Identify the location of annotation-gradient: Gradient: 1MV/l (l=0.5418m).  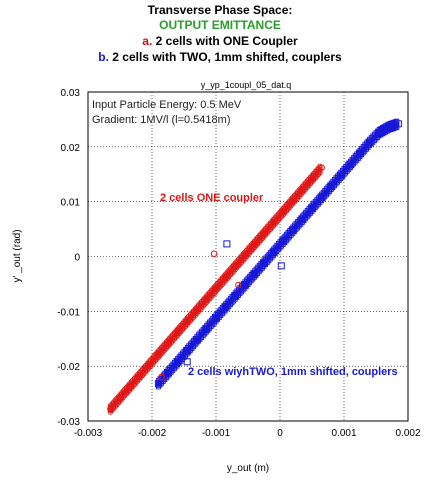
(161, 120).